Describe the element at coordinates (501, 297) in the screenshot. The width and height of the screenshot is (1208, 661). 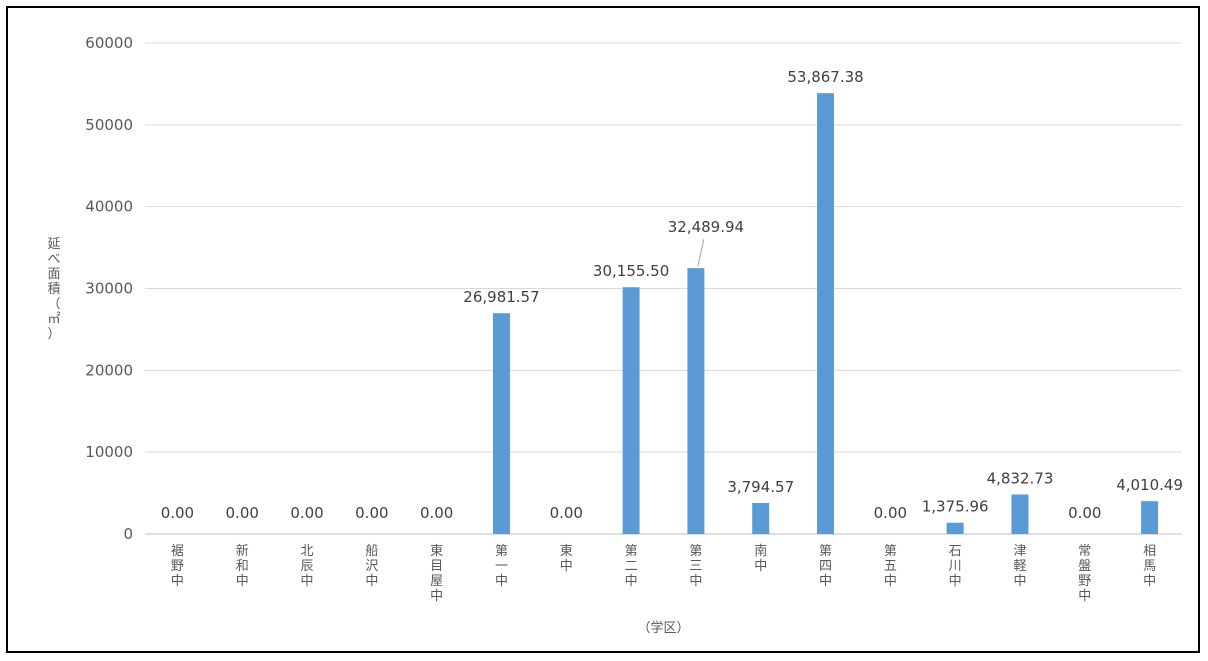
I see `data-label: 26,981.57` at that location.